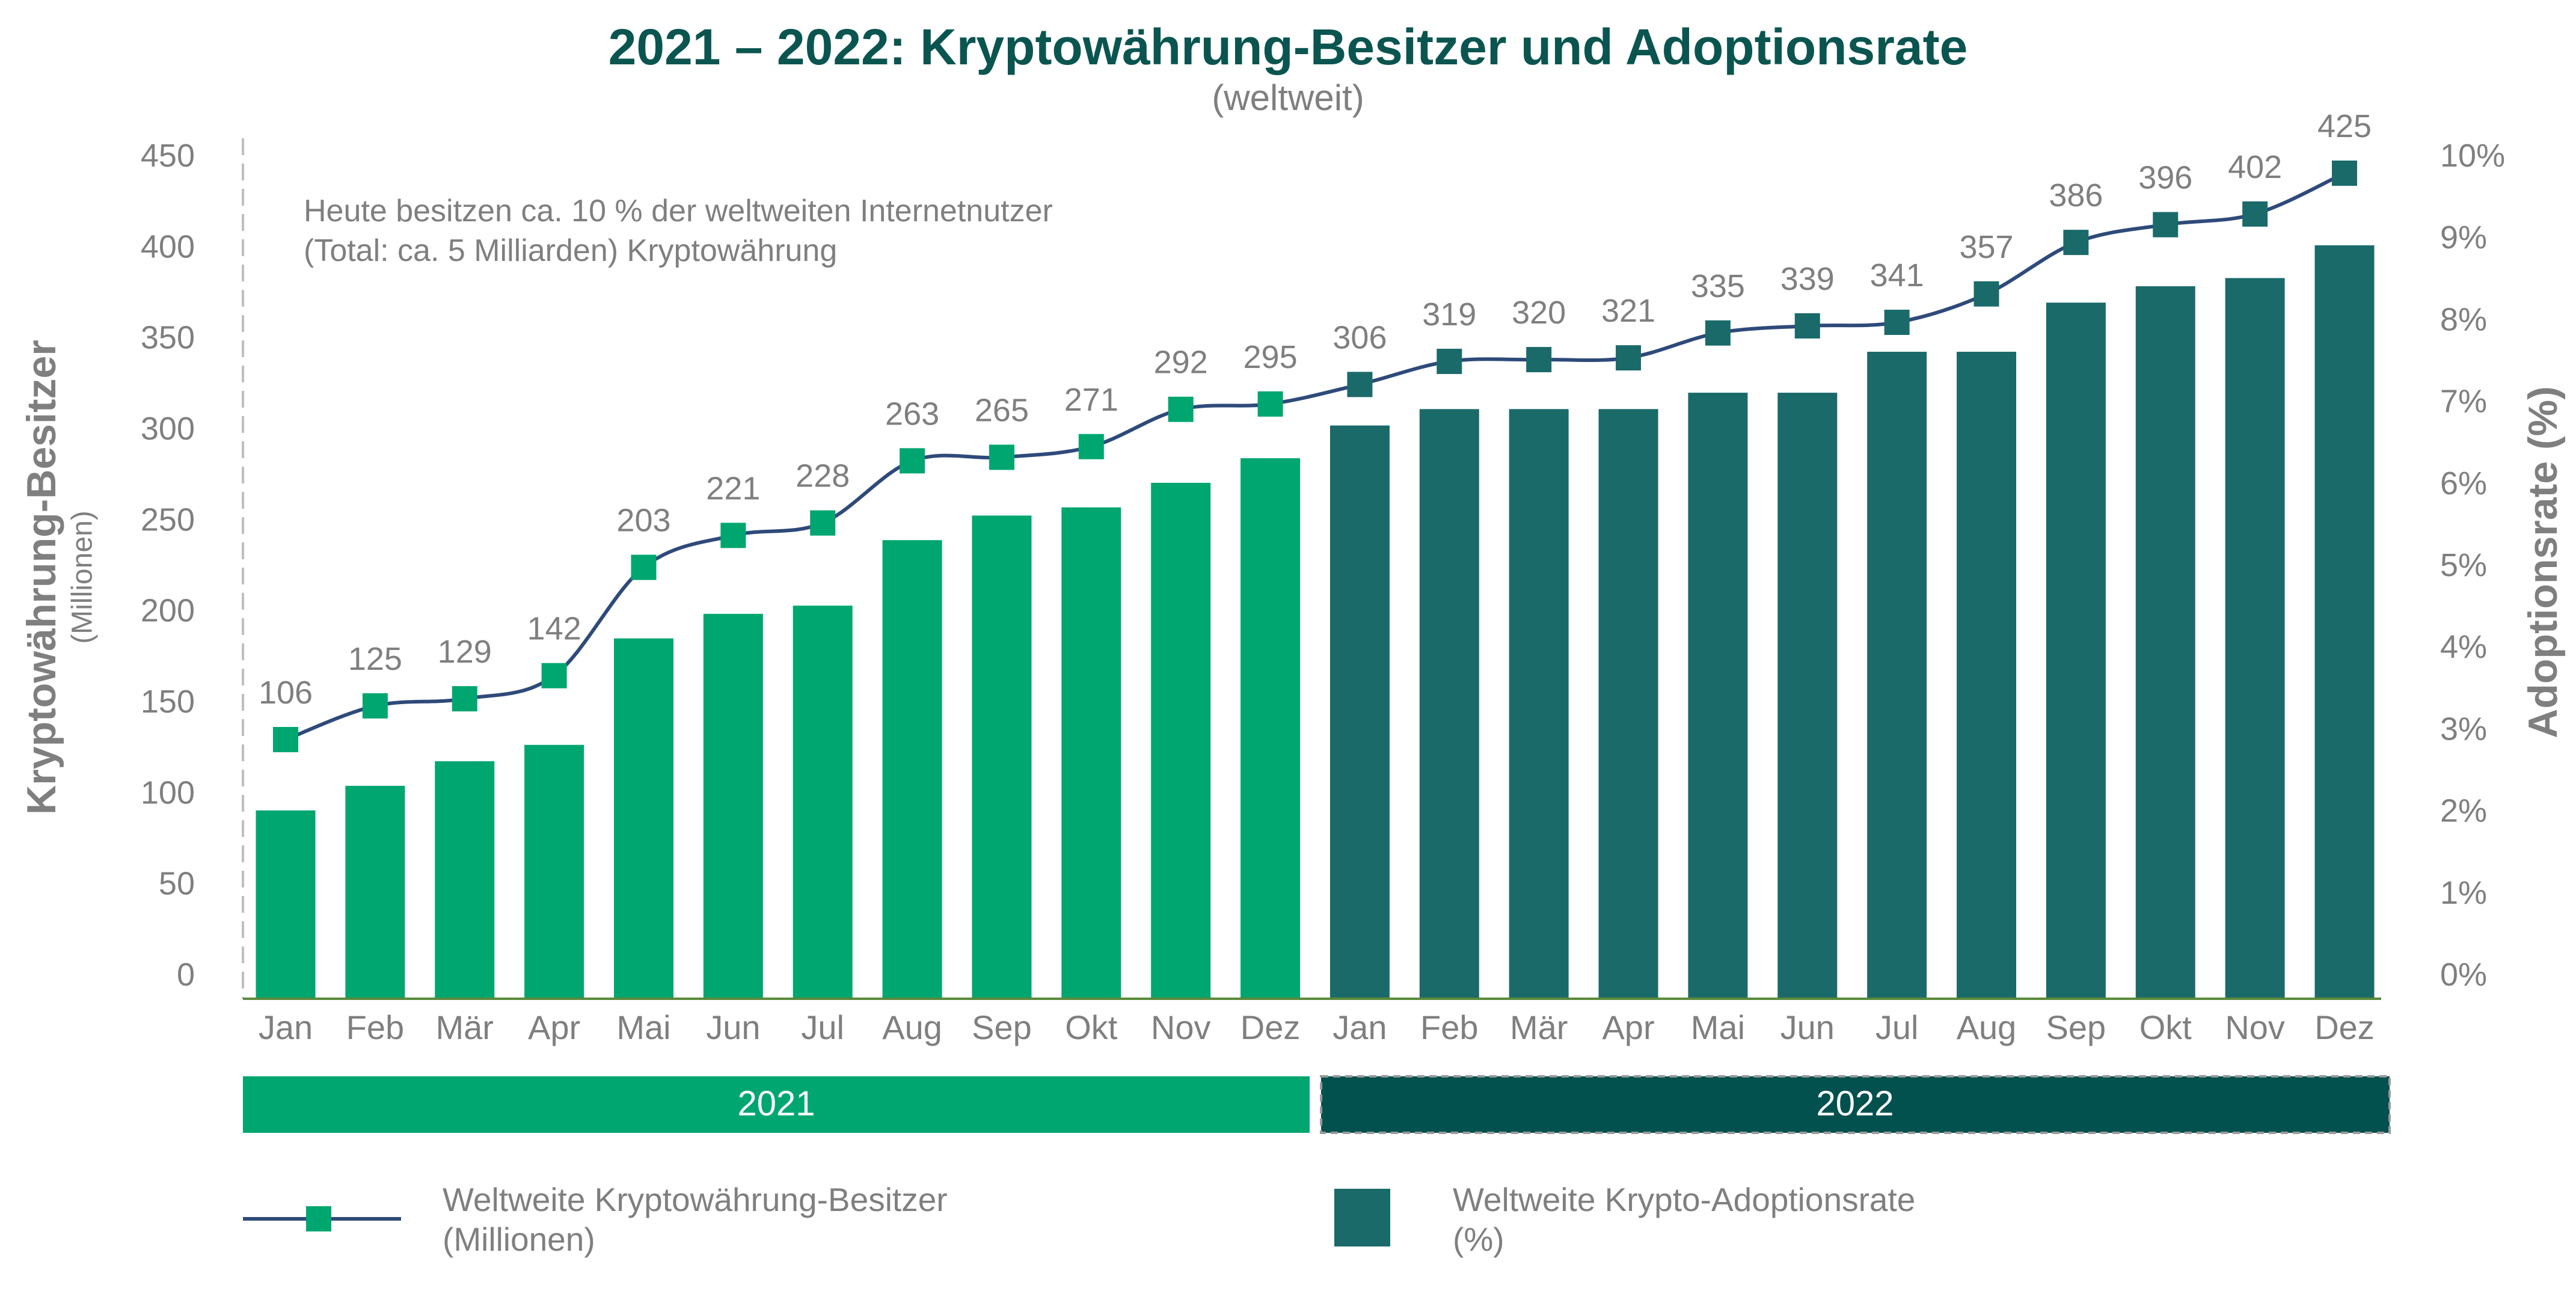 Image resolution: width=2576 pixels, height=1300 pixels. Describe the element at coordinates (1449, 314) in the screenshot. I see `data-label: 319` at that location.